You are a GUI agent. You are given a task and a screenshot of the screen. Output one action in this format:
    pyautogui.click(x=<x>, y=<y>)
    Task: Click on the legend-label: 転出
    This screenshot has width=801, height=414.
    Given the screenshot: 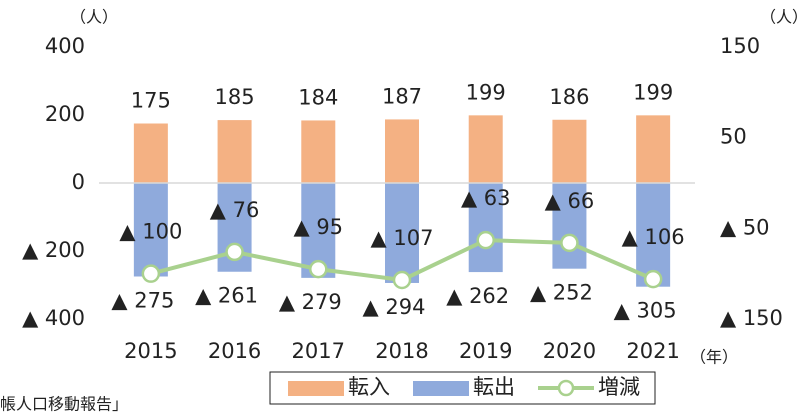 What is the action you would take?
    pyautogui.click(x=494, y=387)
    